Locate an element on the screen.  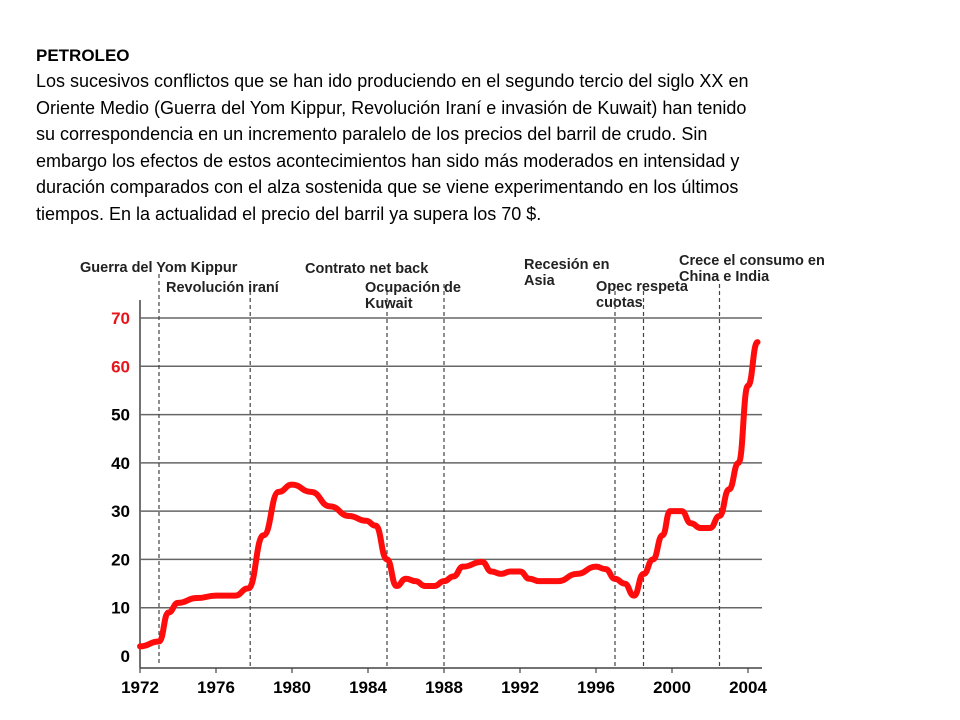
y-tick-label-30: 30 is located at coordinates (120, 511).